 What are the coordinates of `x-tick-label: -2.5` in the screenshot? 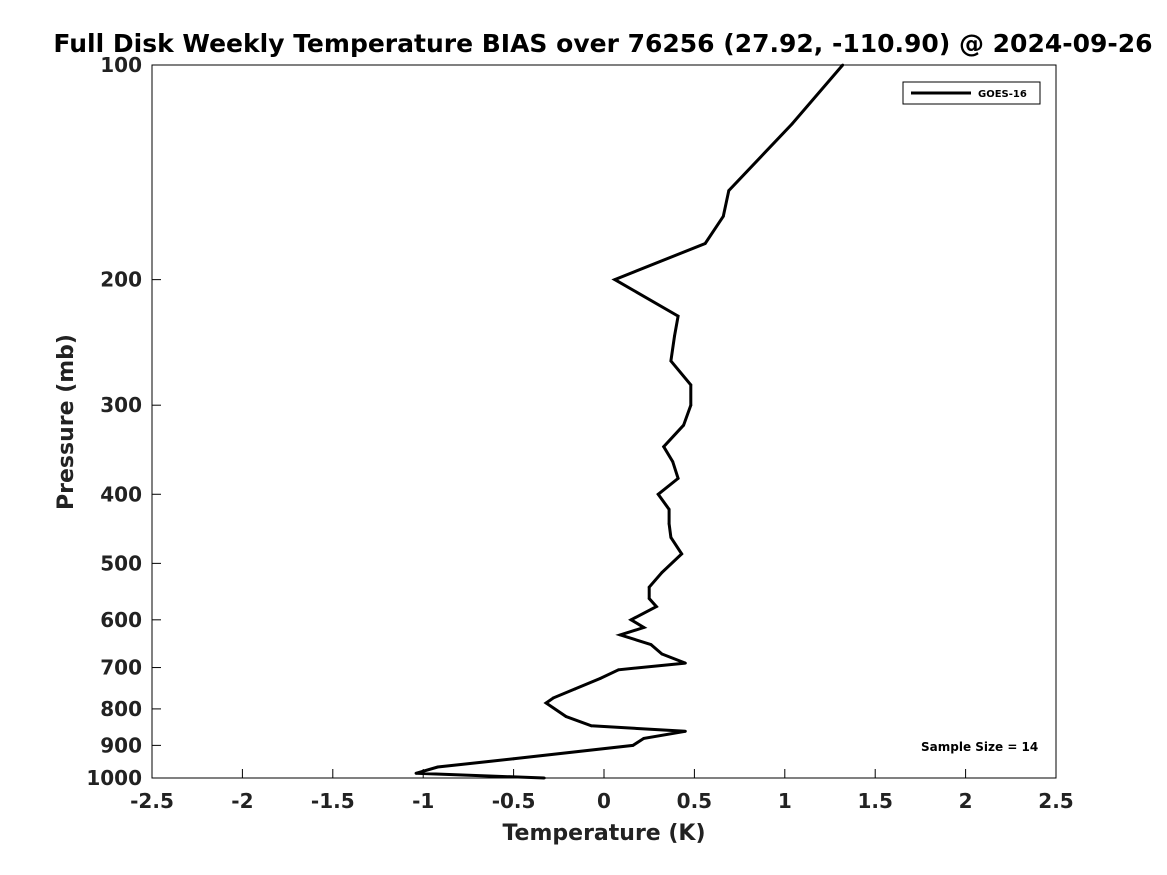 It's located at (152, 801).